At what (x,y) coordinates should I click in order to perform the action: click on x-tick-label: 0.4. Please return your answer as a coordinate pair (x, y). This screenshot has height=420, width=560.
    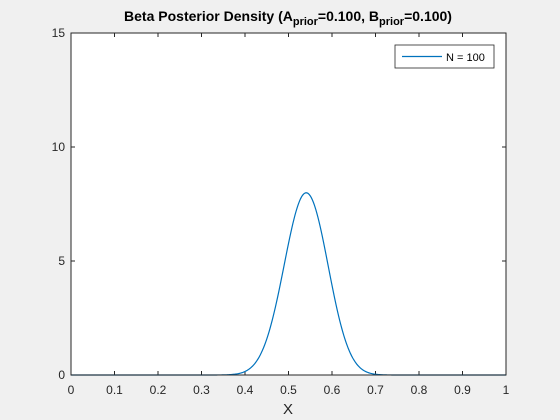
    Looking at the image, I should click on (245, 390).